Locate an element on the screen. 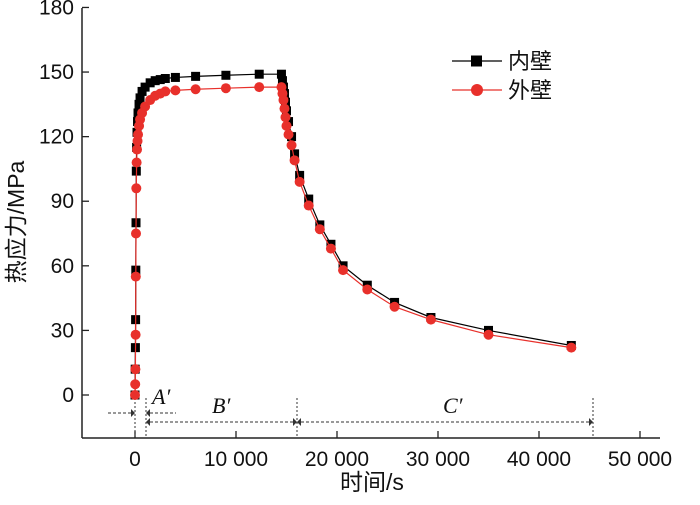 This screenshot has height=505, width=700. phase-c-arrowhead-right is located at coordinates (591, 422).